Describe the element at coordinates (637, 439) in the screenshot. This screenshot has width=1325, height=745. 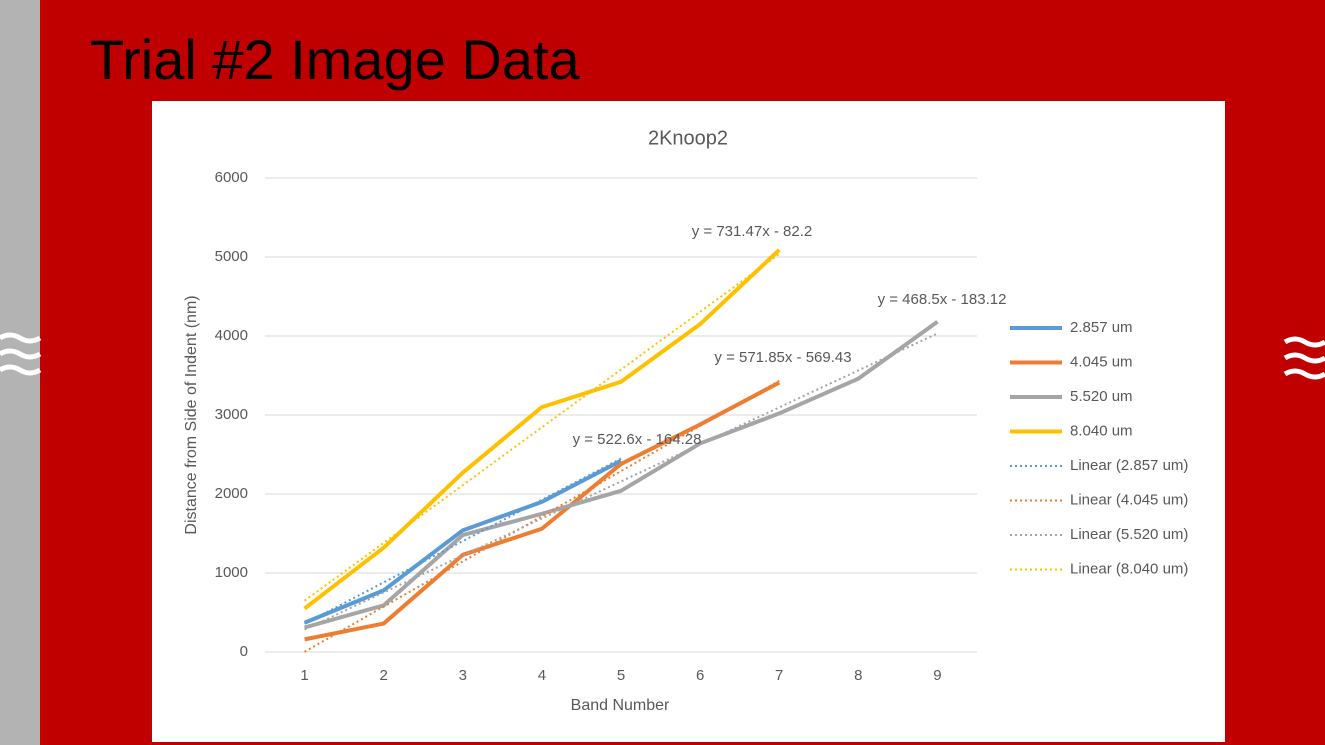
I see `trendline-equation: y = 522.6x - 164.28` at that location.